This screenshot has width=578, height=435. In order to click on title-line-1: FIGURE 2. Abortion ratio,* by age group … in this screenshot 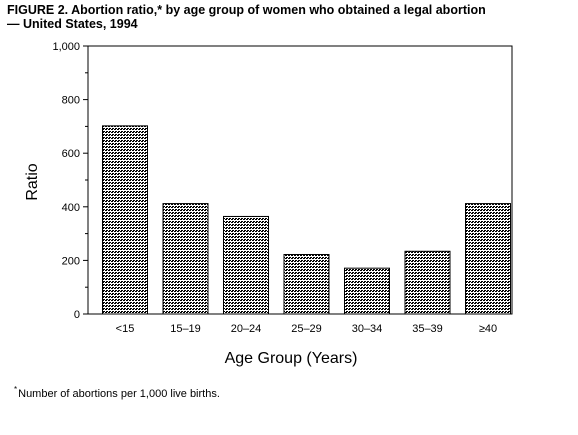, I will do `click(246, 10)`.